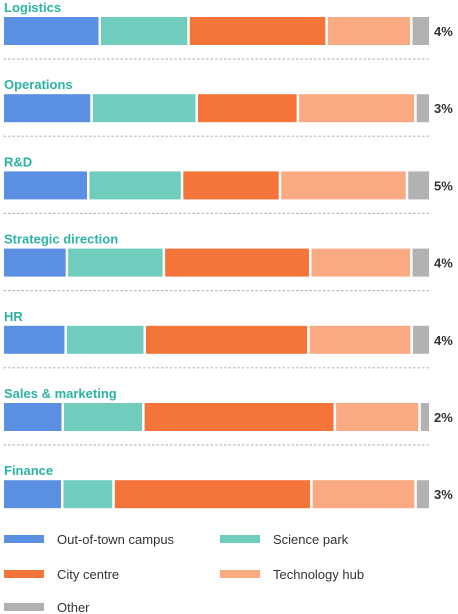 The width and height of the screenshot is (458, 614). Describe the element at coordinates (47, 108) in the screenshot. I see `bar-segment-operations-out-of-town-campus` at that location.